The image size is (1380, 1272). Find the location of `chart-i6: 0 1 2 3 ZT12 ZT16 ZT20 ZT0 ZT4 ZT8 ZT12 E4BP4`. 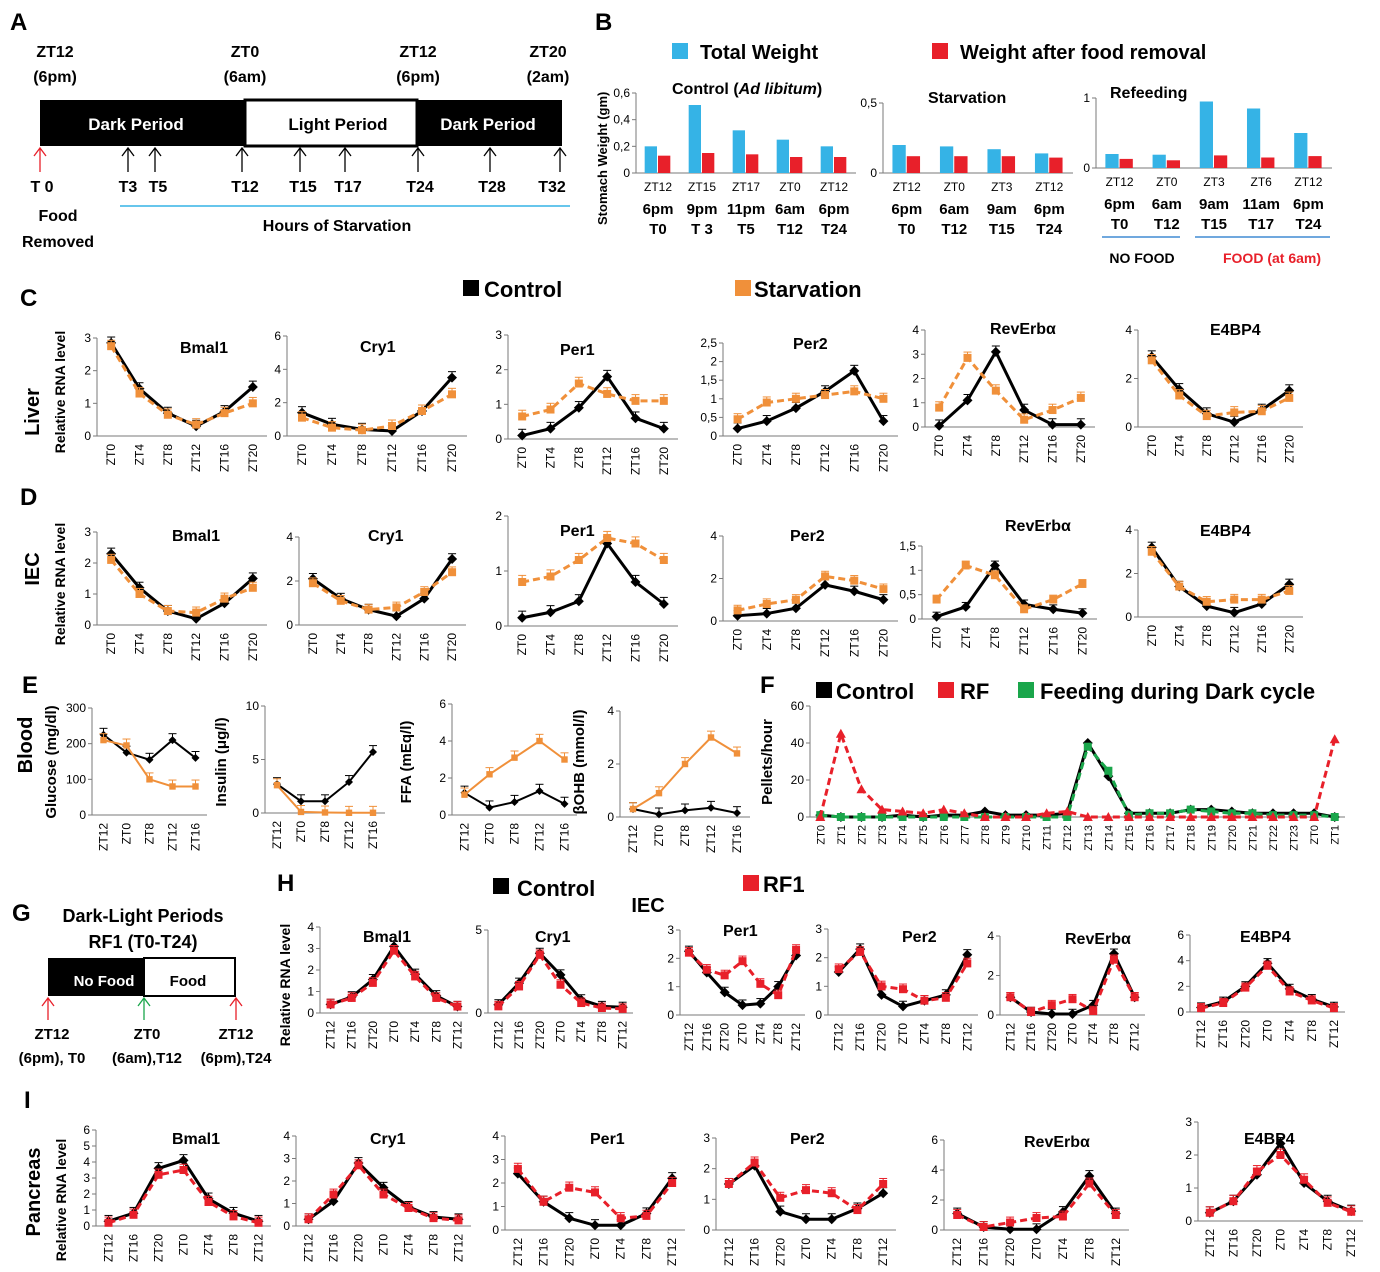

chart-i6: 0 1 2 3 ZT12 ZT16 ZT20 ZT0 ZT4 ZT8 ZT12 E4BP4 is located at coordinates (1274, 1186).